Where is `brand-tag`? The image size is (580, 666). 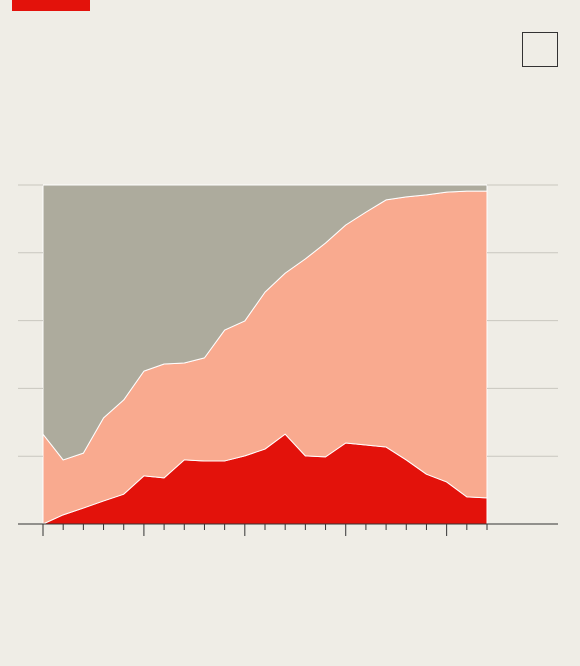 brand-tag is located at coordinates (51, 5).